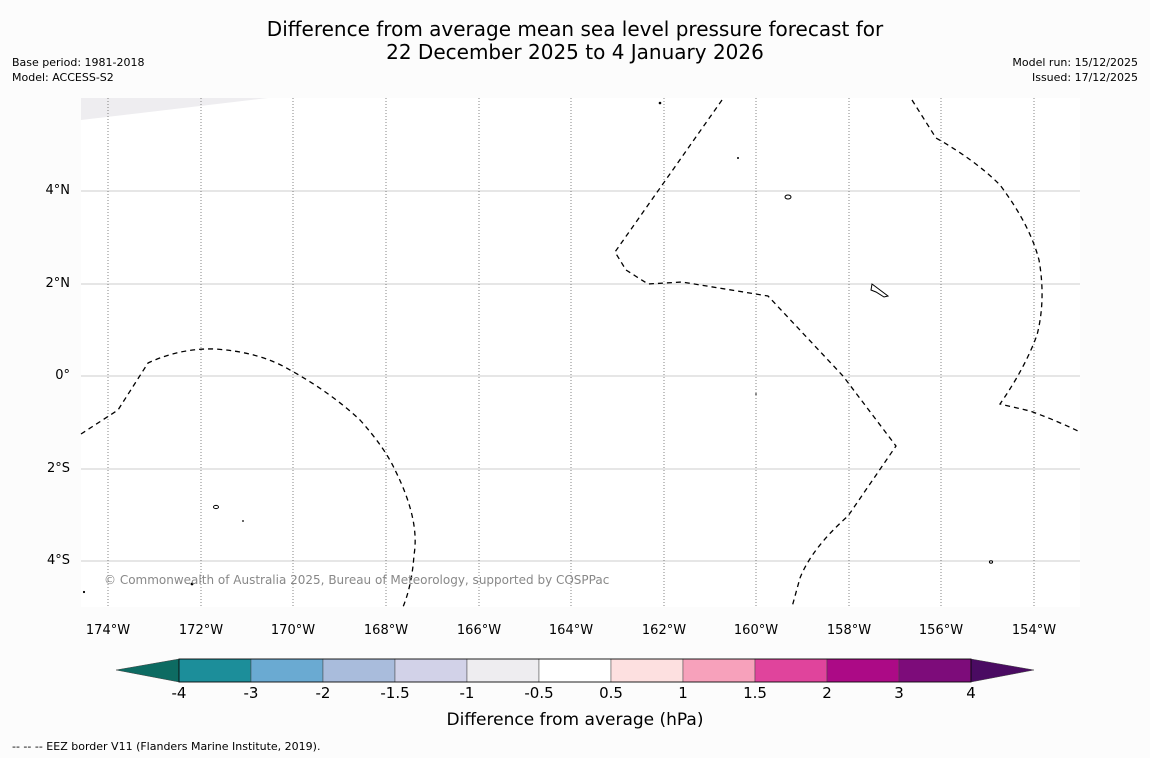 Image resolution: width=1150 pixels, height=758 pixels. Describe the element at coordinates (174, 109) in the screenshot. I see `shaded-anomaly-region` at that location.